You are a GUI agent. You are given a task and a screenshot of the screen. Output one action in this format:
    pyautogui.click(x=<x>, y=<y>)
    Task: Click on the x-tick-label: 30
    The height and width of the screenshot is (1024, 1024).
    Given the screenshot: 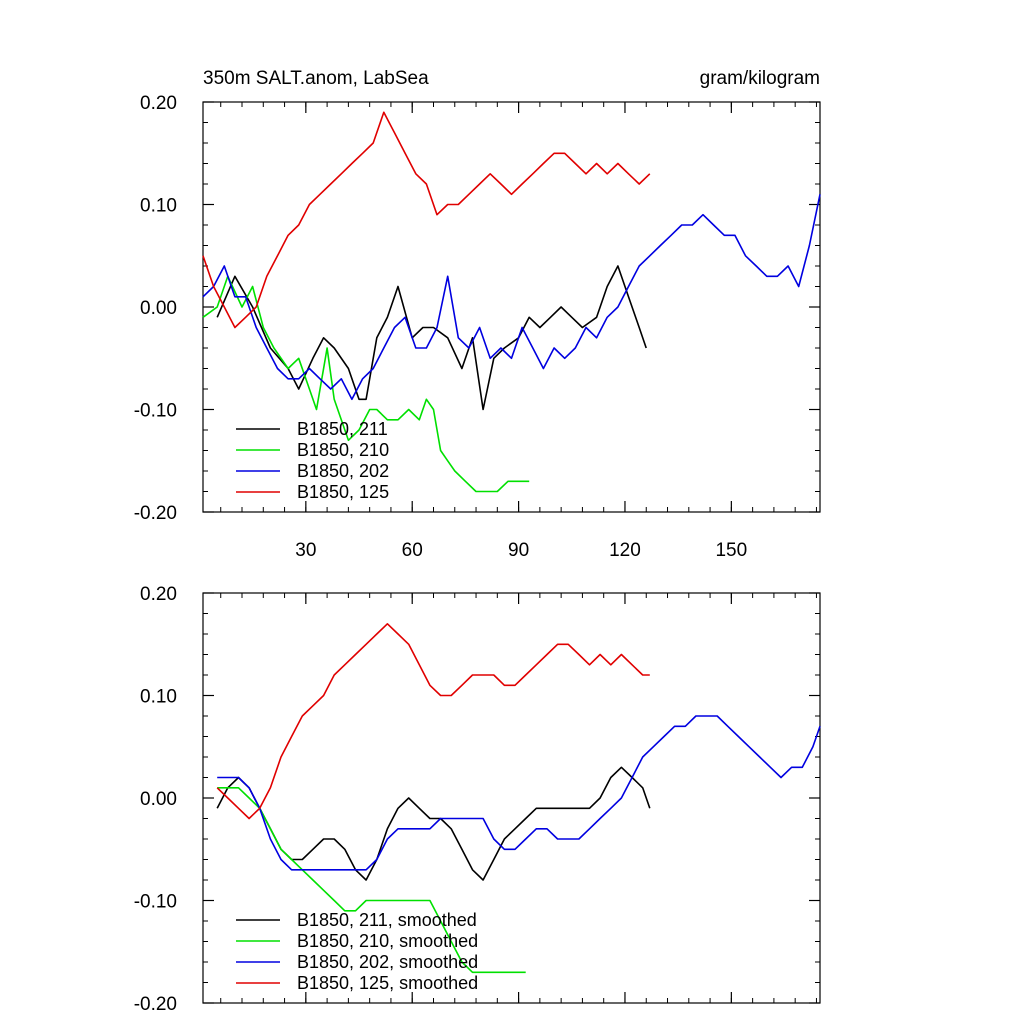 What is the action you would take?
    pyautogui.click(x=305, y=550)
    